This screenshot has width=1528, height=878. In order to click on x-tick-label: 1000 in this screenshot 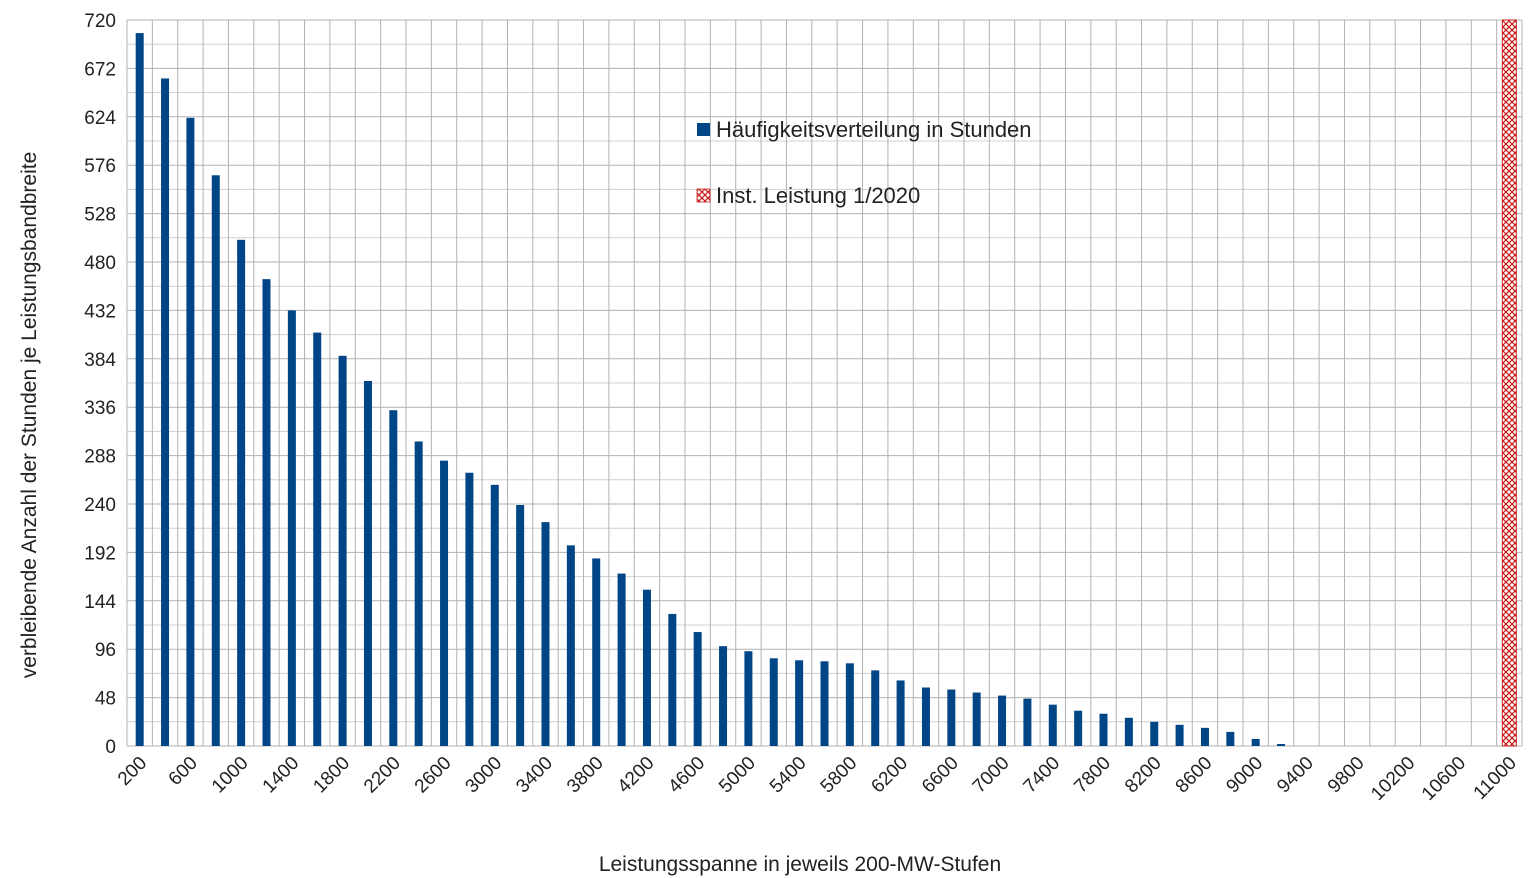, I will do `click(230, 775)`.